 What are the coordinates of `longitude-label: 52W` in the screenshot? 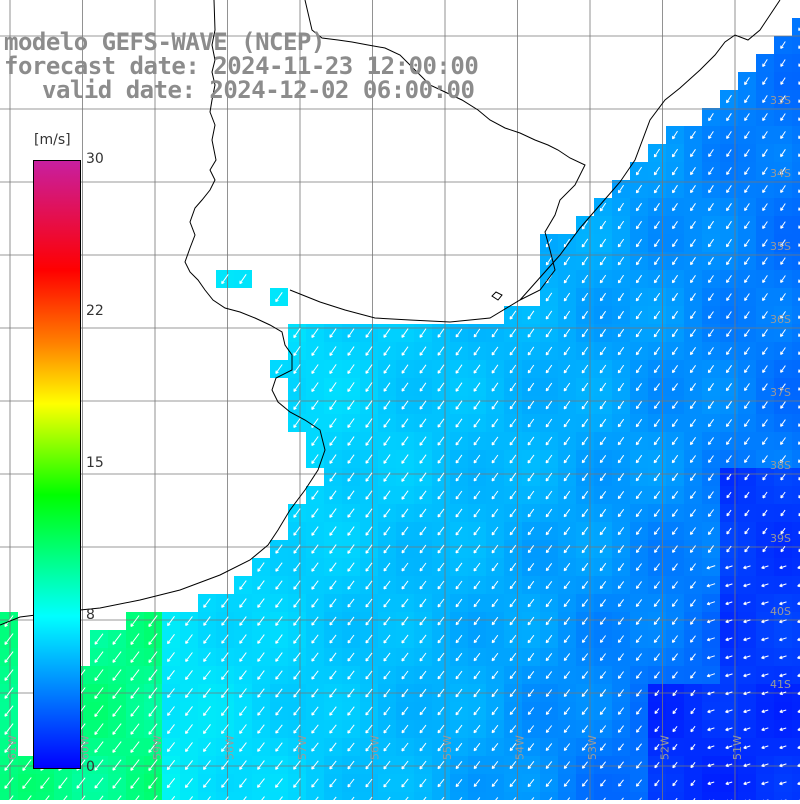 It's located at (665, 747).